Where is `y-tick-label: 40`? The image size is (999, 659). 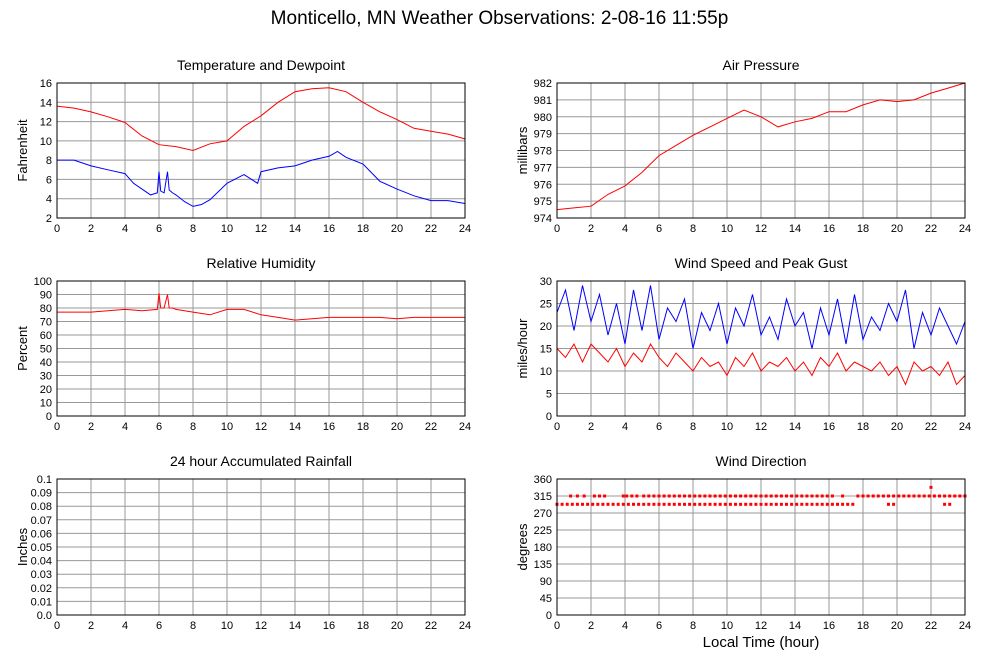 y-tick-label: 40 is located at coordinates (46, 363).